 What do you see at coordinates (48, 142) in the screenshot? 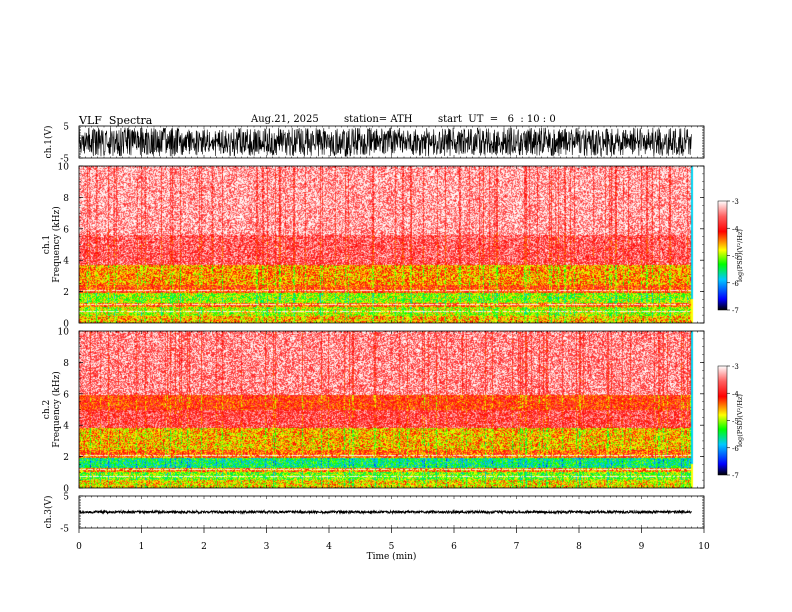
I see `panel-1-y-axis-label: ch.1(V)` at bounding box center [48, 142].